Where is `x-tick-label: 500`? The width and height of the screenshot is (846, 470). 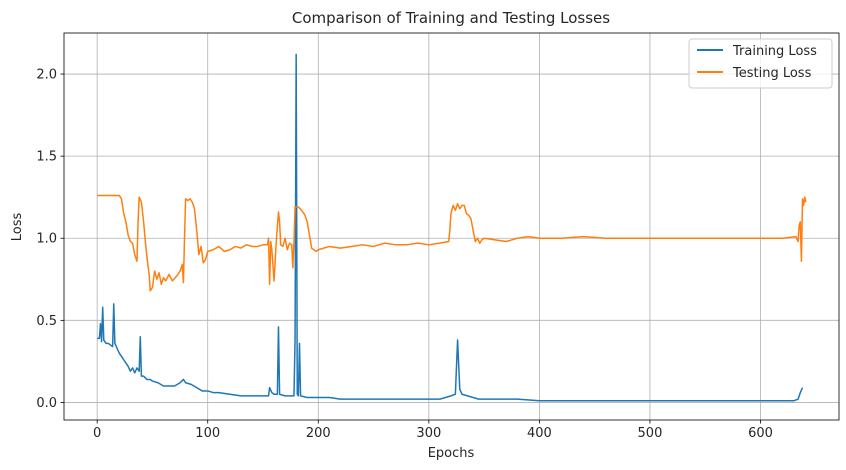 x-tick-label: 500 is located at coordinates (650, 433).